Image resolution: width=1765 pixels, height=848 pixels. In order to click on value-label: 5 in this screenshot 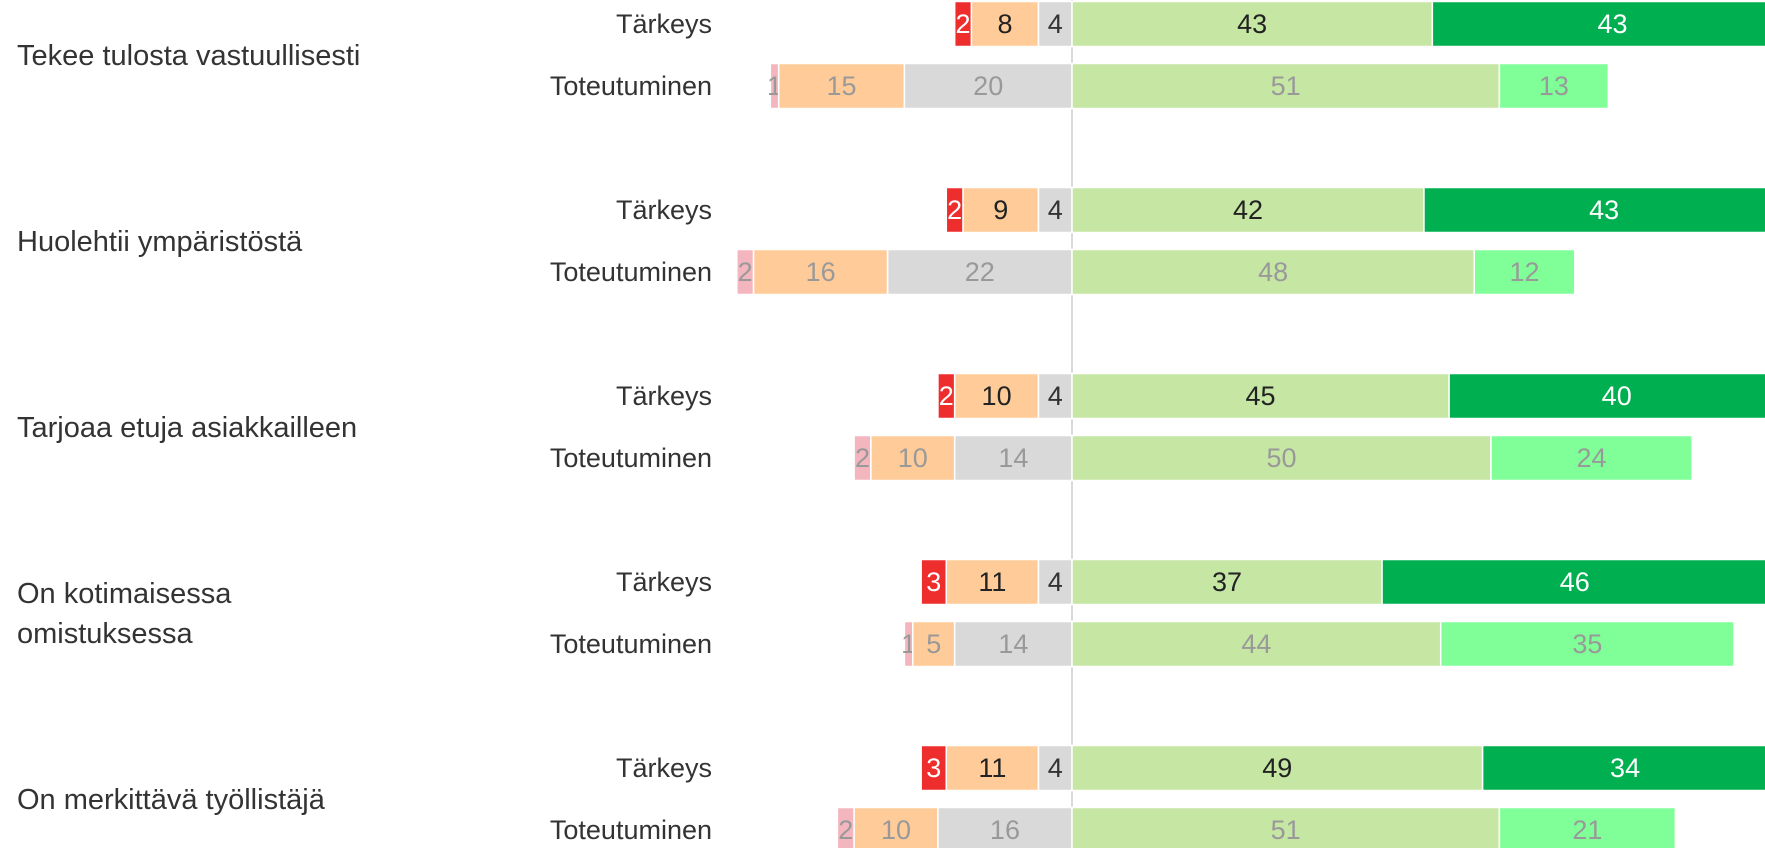, I will do `click(933, 644)`.